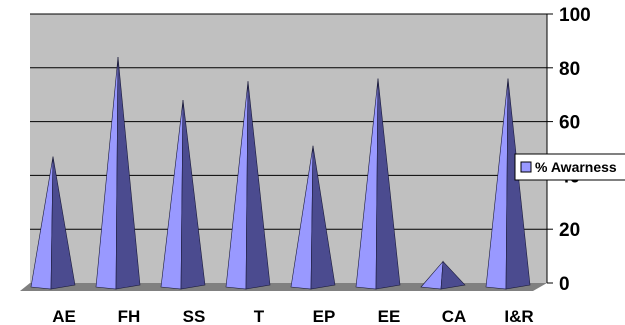 The height and width of the screenshot is (325, 625). Describe the element at coordinates (129, 316) in the screenshot. I see `x-tick-label: FH` at that location.